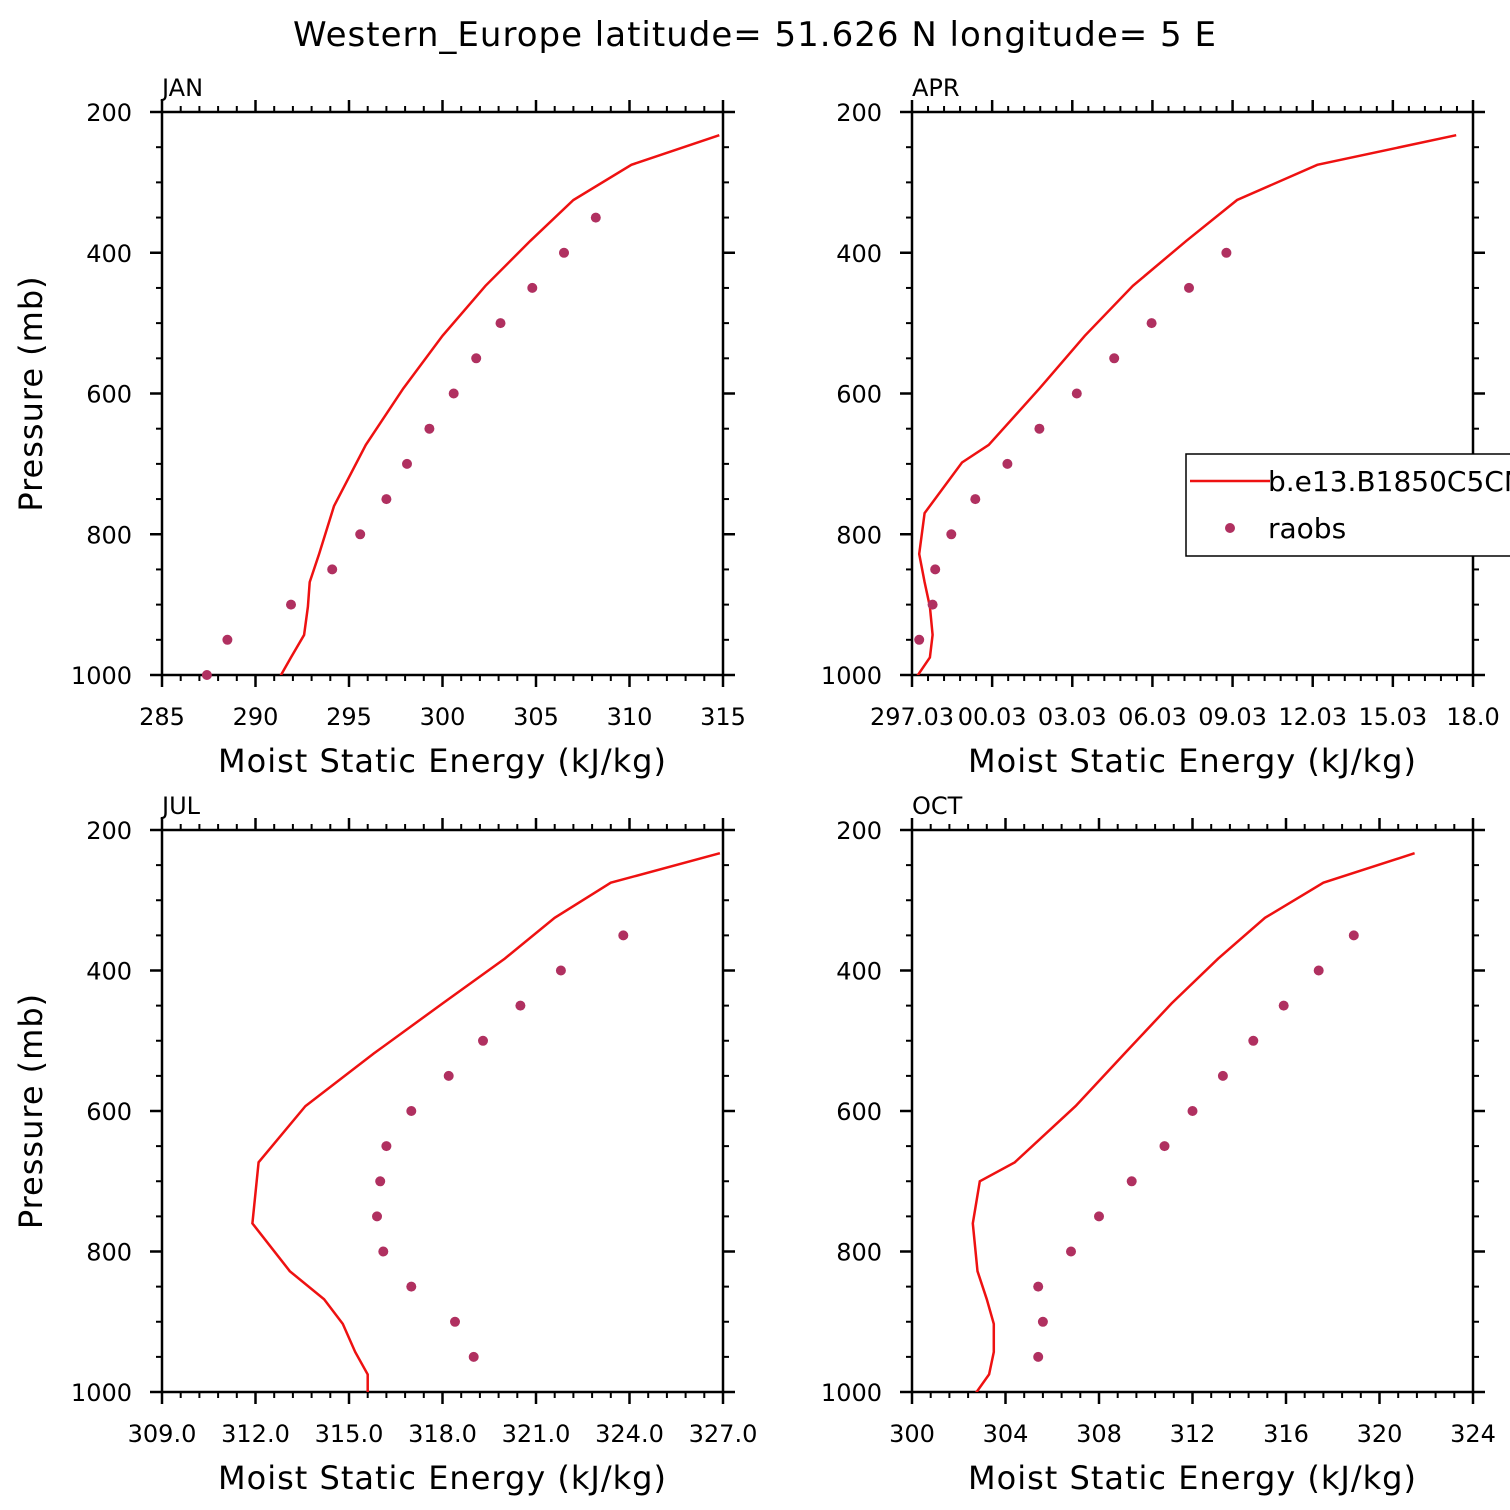  Describe the element at coordinates (1307, 528) in the screenshot. I see `legend-obs-label: raobs` at that location.